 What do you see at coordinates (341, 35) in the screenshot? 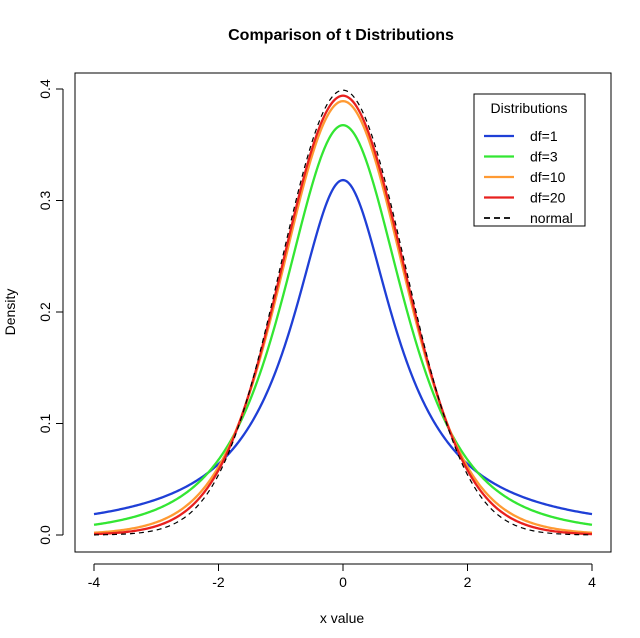
I see `chart-title: Comparison of t Distributions` at bounding box center [341, 35].